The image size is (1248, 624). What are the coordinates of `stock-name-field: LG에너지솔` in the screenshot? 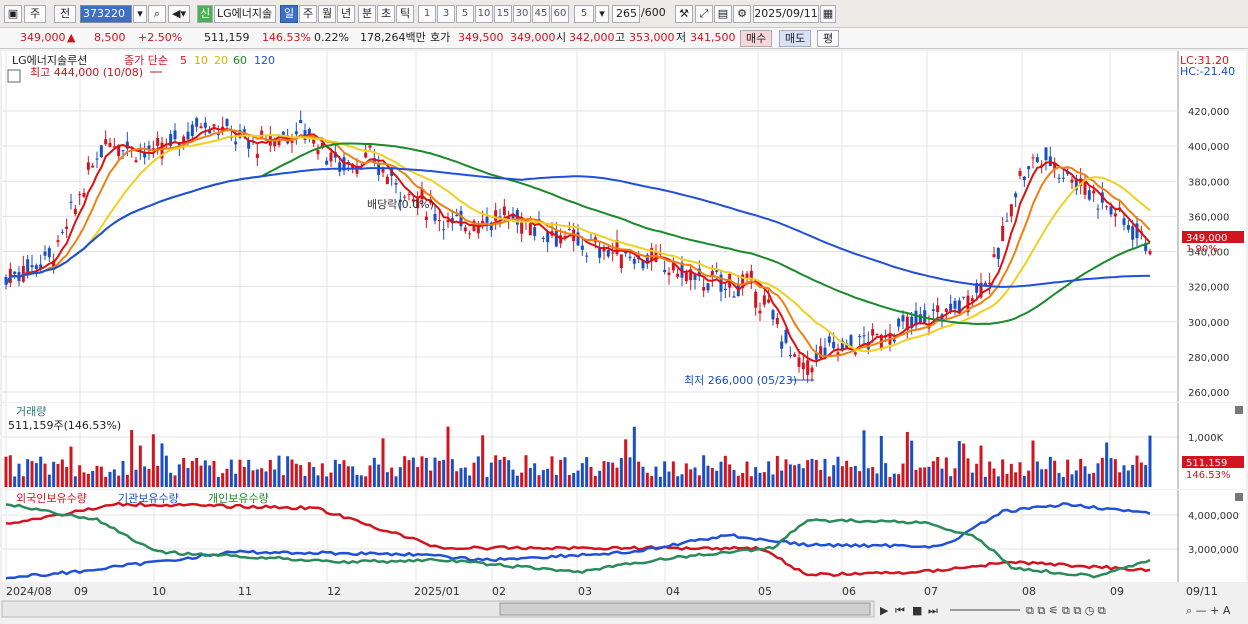 It's located at (245, 14).